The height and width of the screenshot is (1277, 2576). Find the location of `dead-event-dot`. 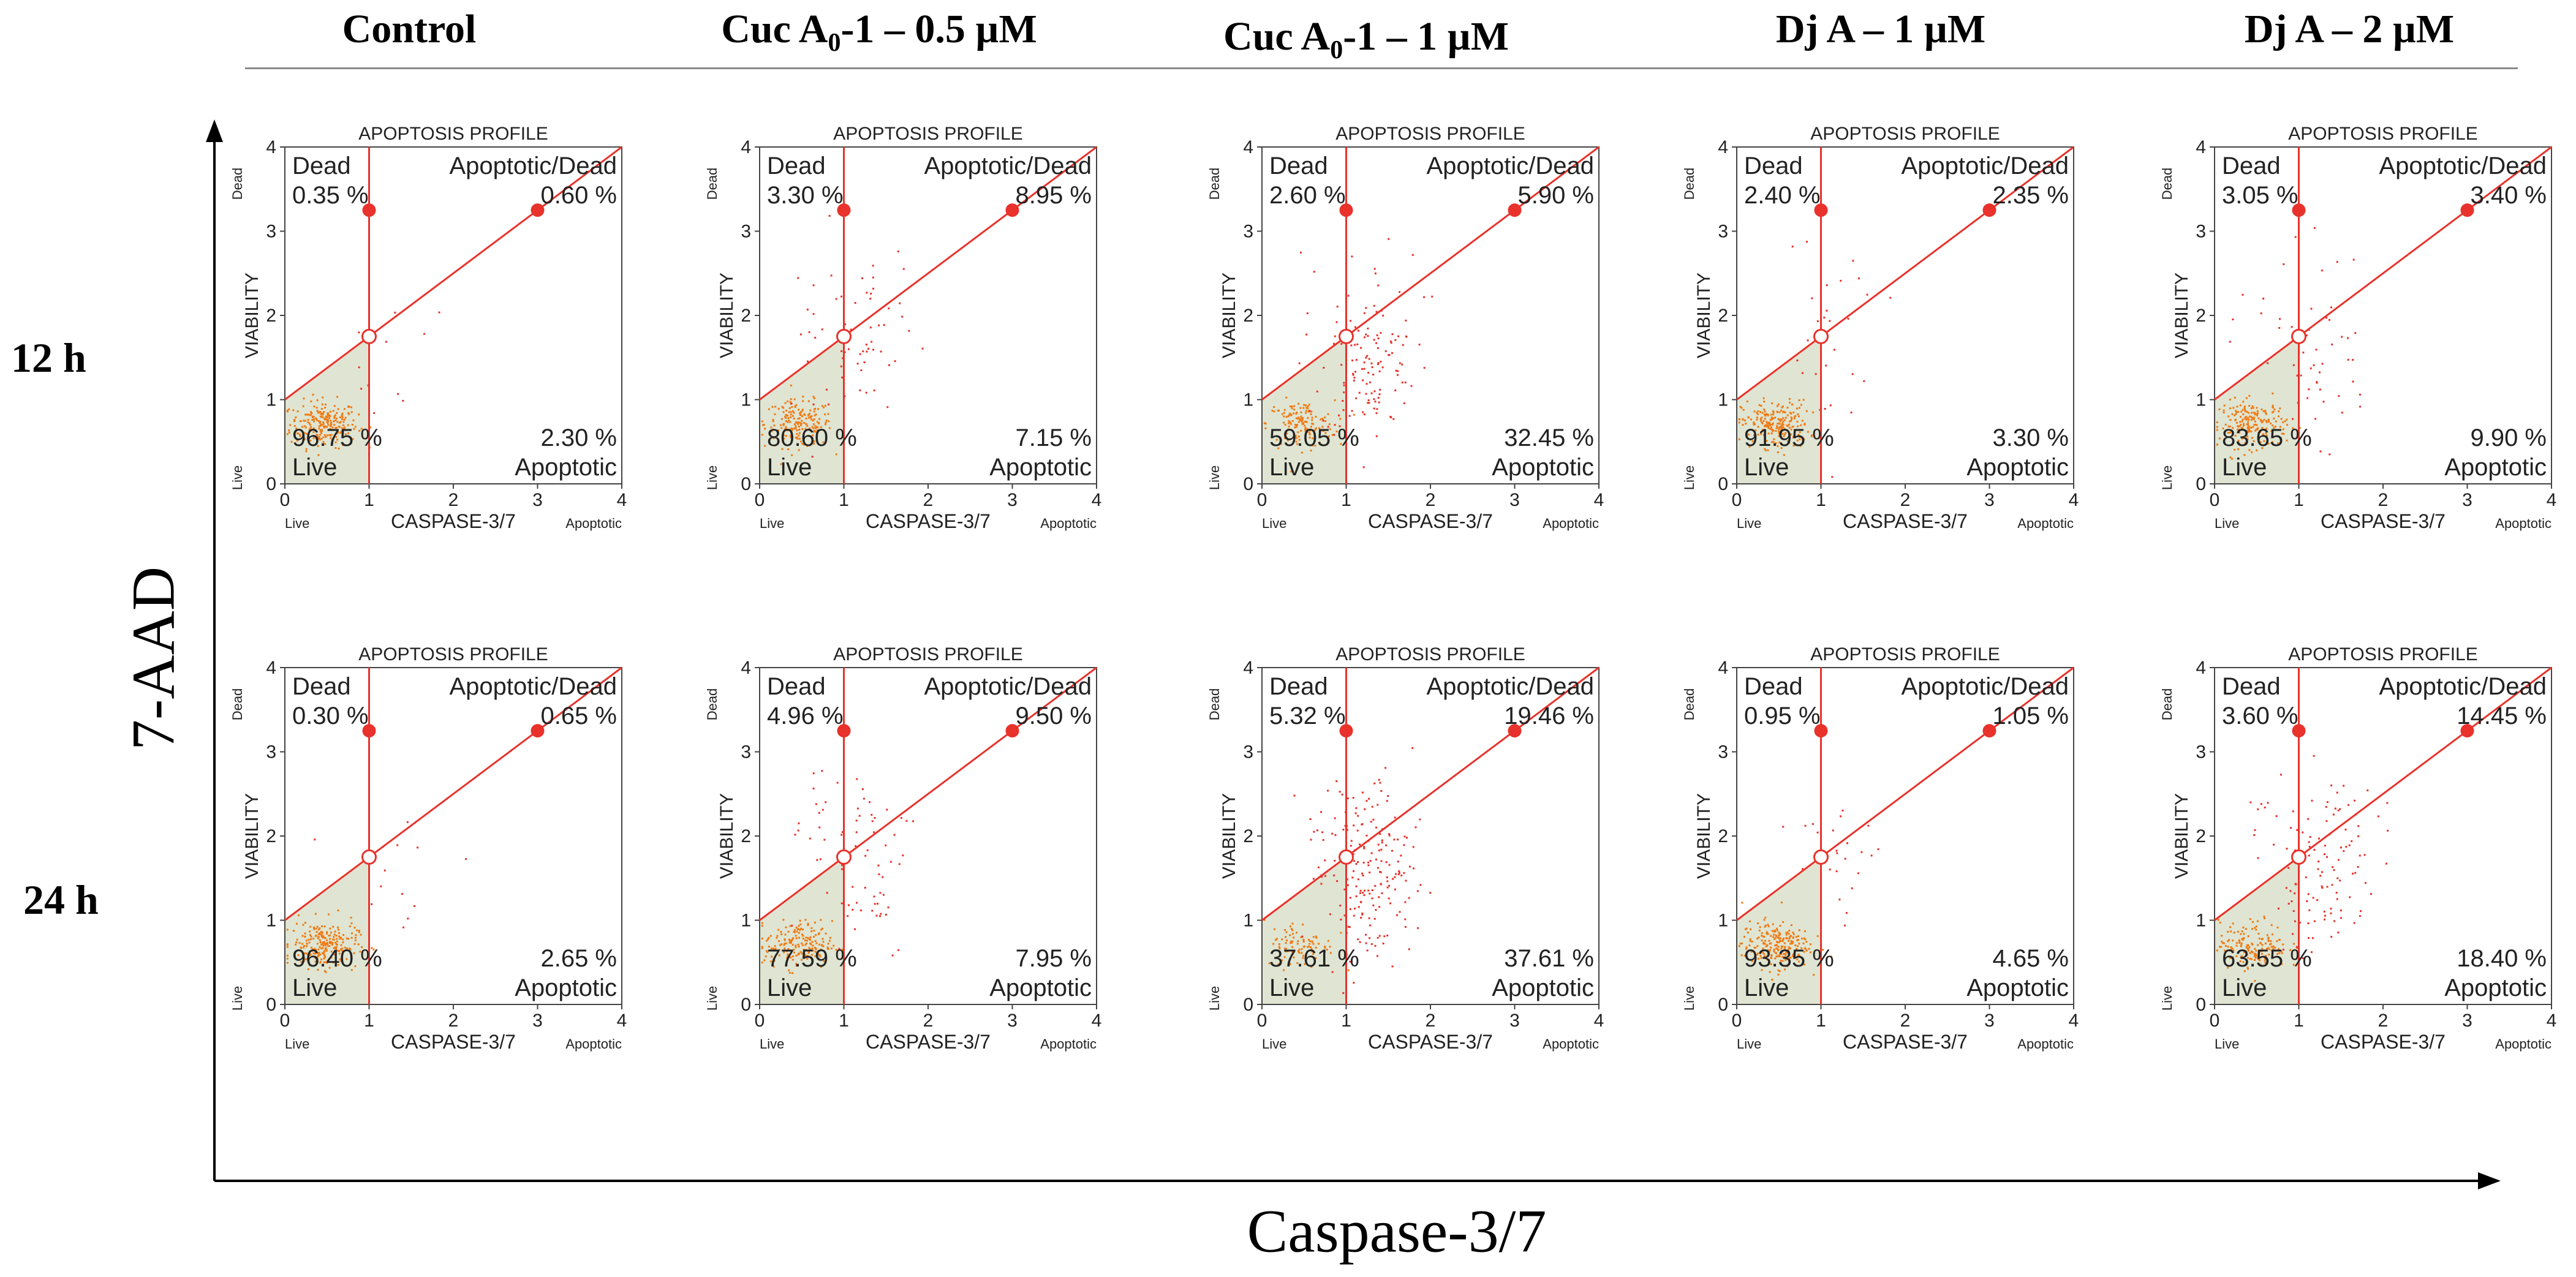

dead-event-dot is located at coordinates (826, 389).